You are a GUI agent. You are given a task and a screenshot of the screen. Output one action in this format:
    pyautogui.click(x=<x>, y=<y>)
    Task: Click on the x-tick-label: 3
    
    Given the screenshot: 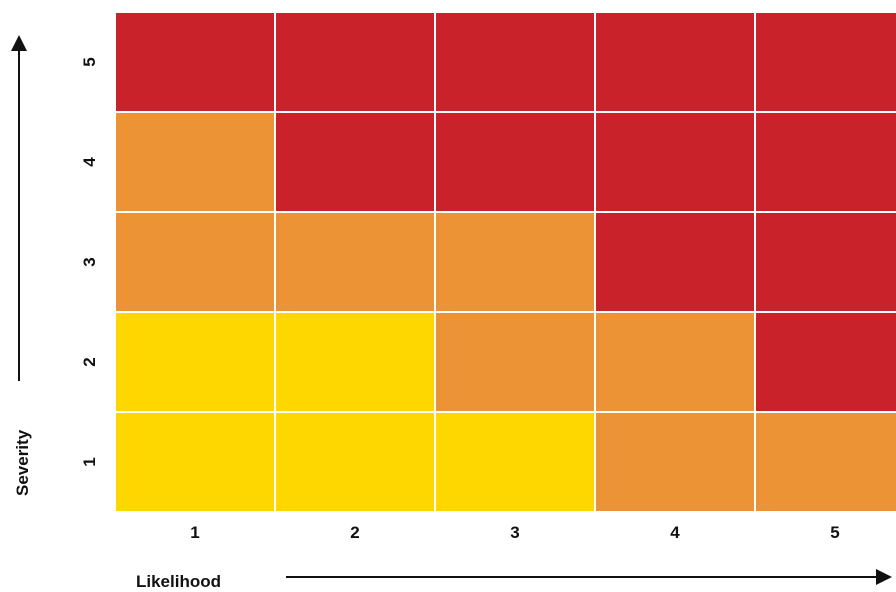 What is the action you would take?
    pyautogui.click(x=514, y=532)
    